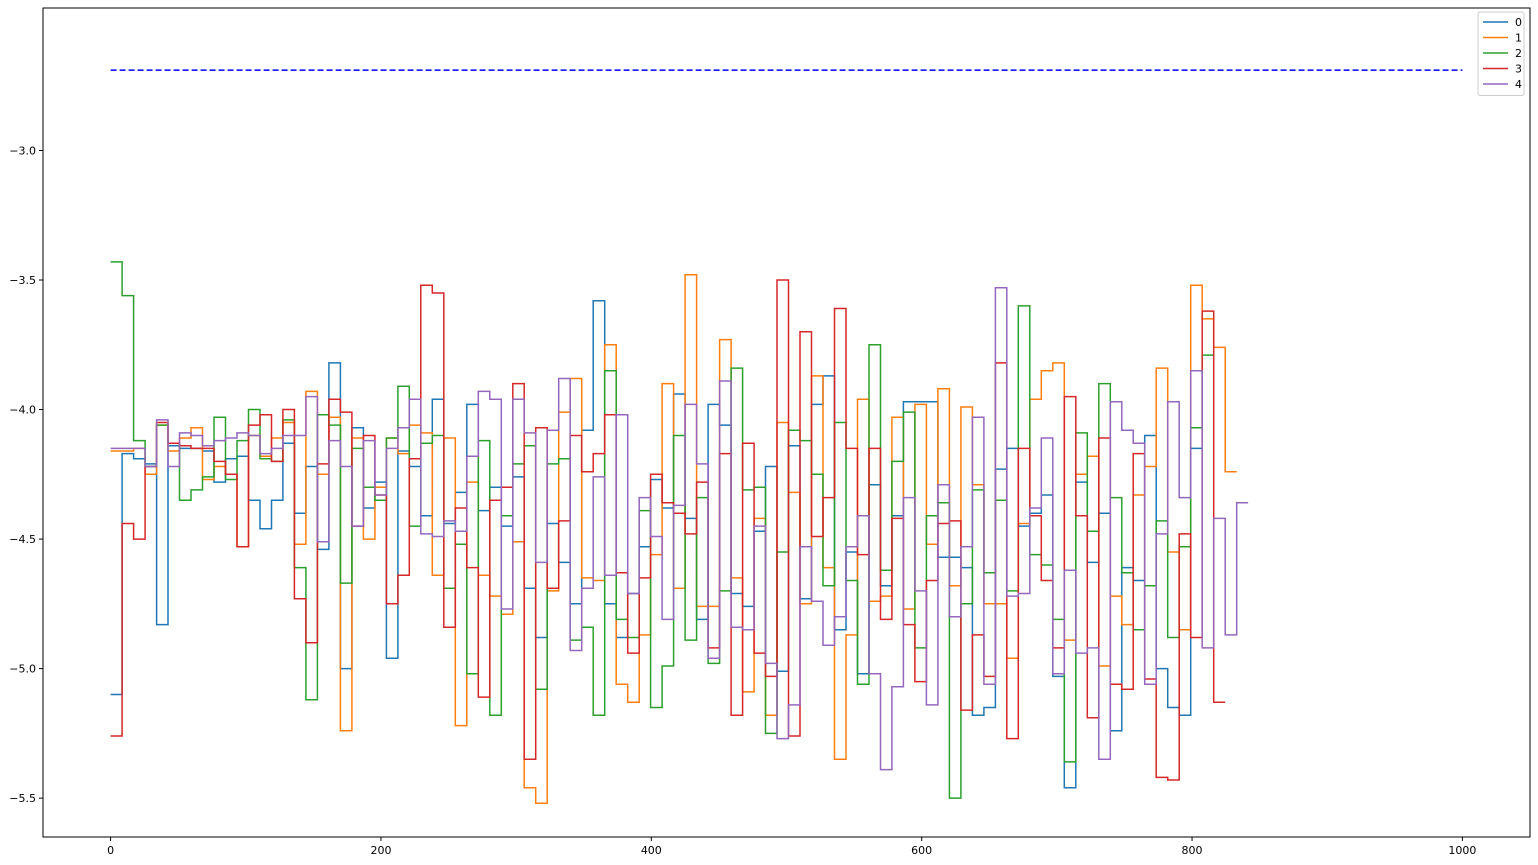 This screenshot has height=865, width=1538. Describe the element at coordinates (1518, 22) in the screenshot. I see `legend-label-0: 0` at that location.